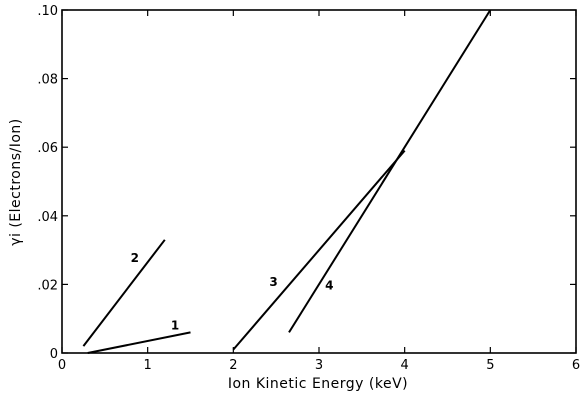  I want to click on y-axis-label: γi (Electrons/Ion), so click(16, 182).